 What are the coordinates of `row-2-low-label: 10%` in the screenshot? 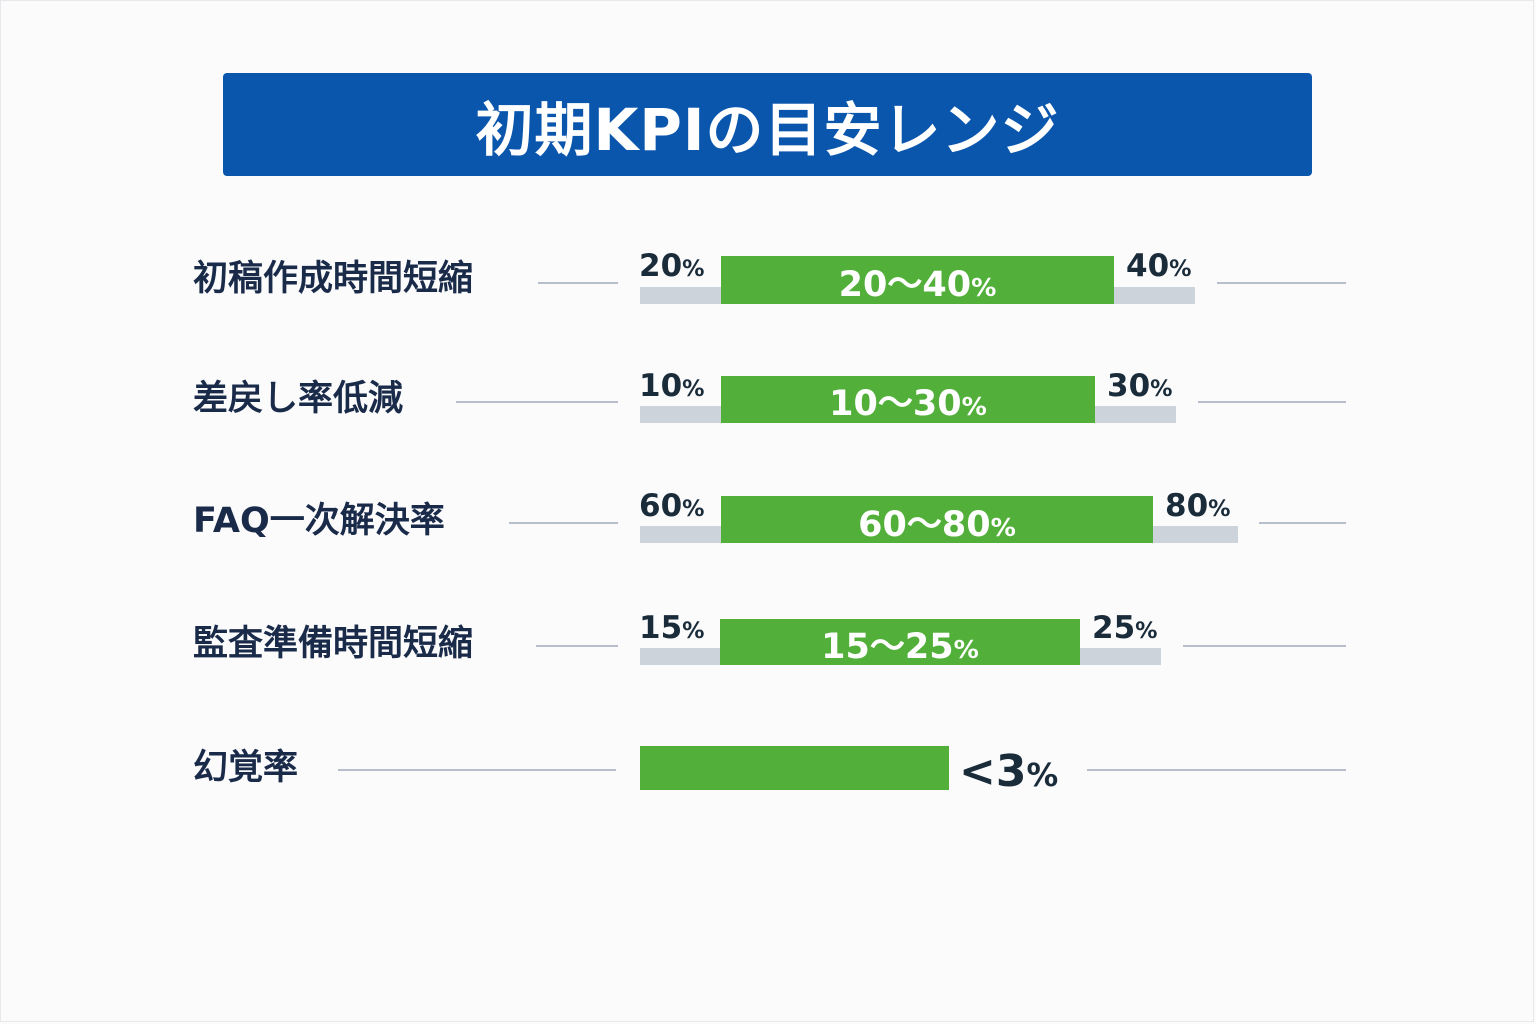 It's located at (672, 386).